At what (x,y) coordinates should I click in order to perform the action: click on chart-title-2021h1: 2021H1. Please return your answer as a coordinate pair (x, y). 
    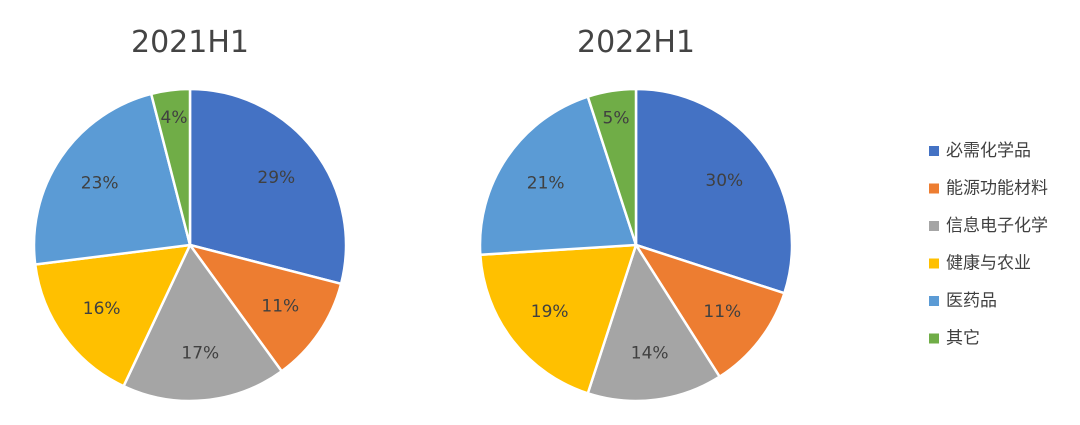
    Looking at the image, I should click on (190, 42).